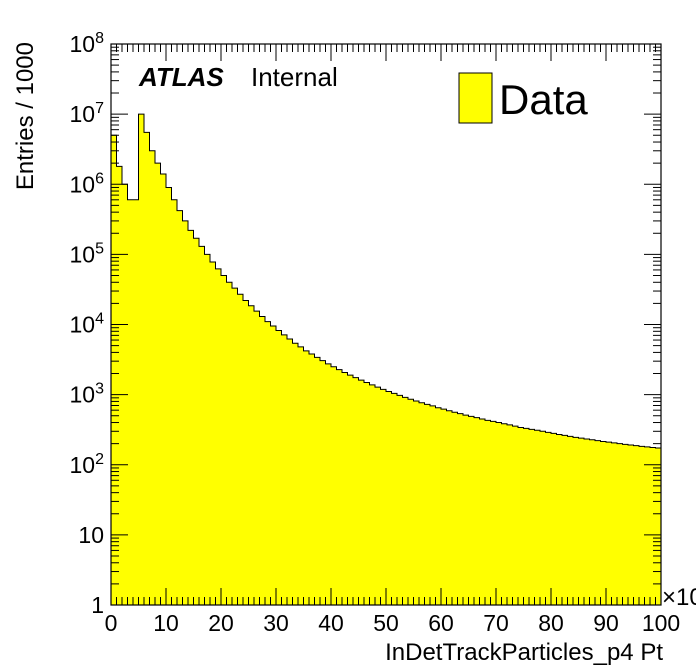  What do you see at coordinates (276, 623) in the screenshot?
I see `x-tick-label: 30` at bounding box center [276, 623].